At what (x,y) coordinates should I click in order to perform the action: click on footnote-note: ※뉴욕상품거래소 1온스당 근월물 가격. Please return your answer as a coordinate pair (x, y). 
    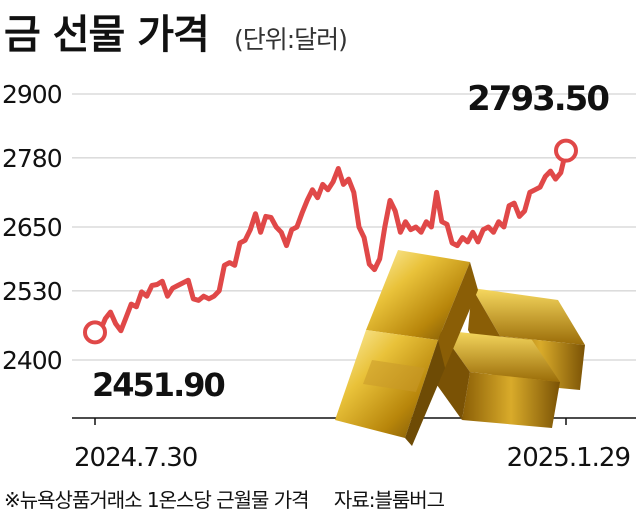
    Looking at the image, I should click on (157, 500).